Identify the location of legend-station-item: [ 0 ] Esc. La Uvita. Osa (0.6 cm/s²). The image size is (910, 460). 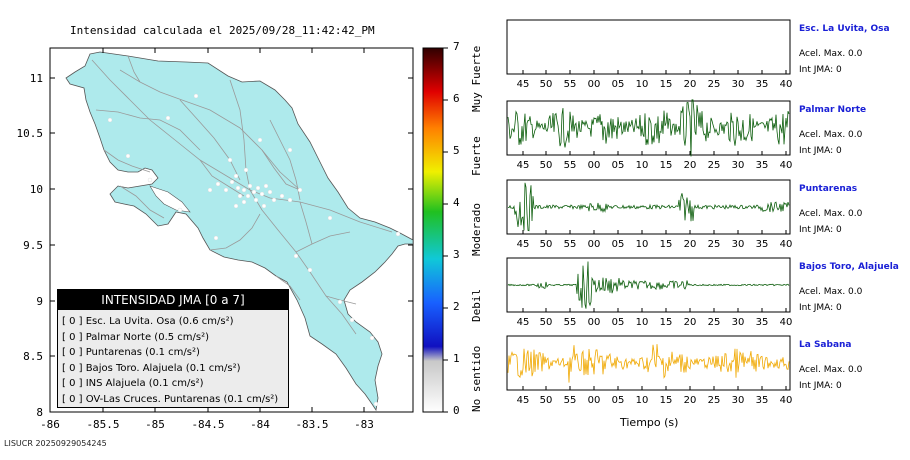
(148, 321).